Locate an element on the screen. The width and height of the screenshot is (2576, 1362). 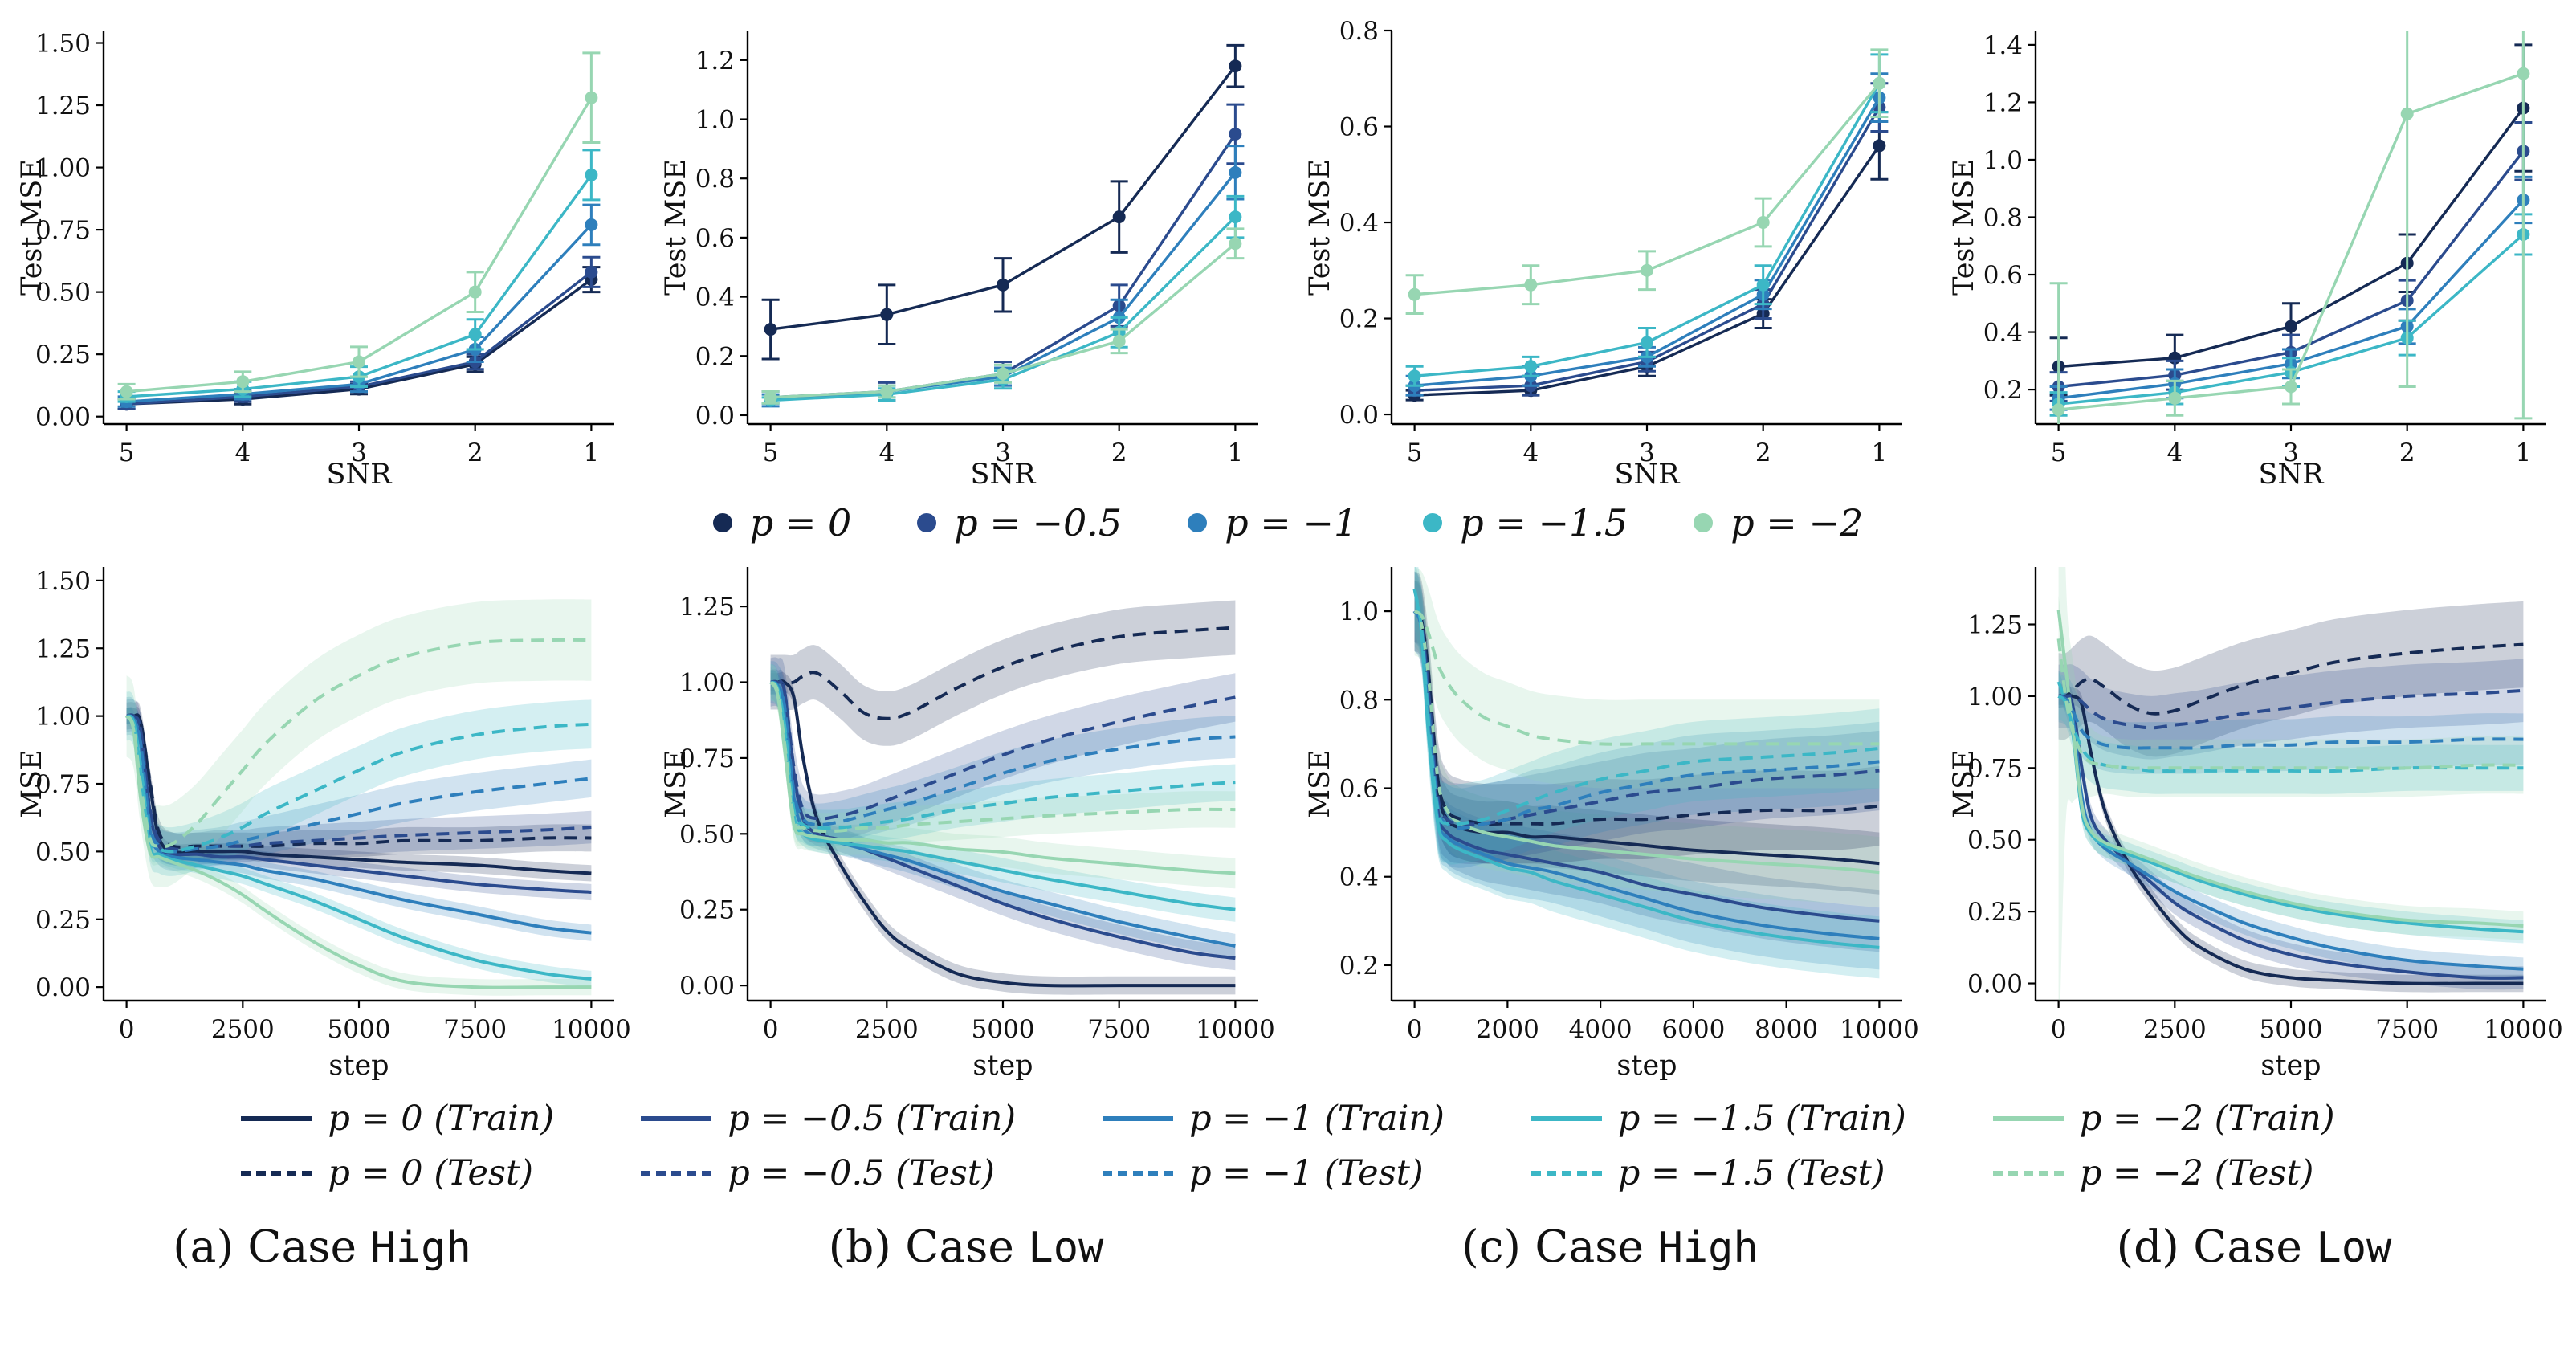
legend-label-p05: p = −0.5 is located at coordinates (1038, 522).